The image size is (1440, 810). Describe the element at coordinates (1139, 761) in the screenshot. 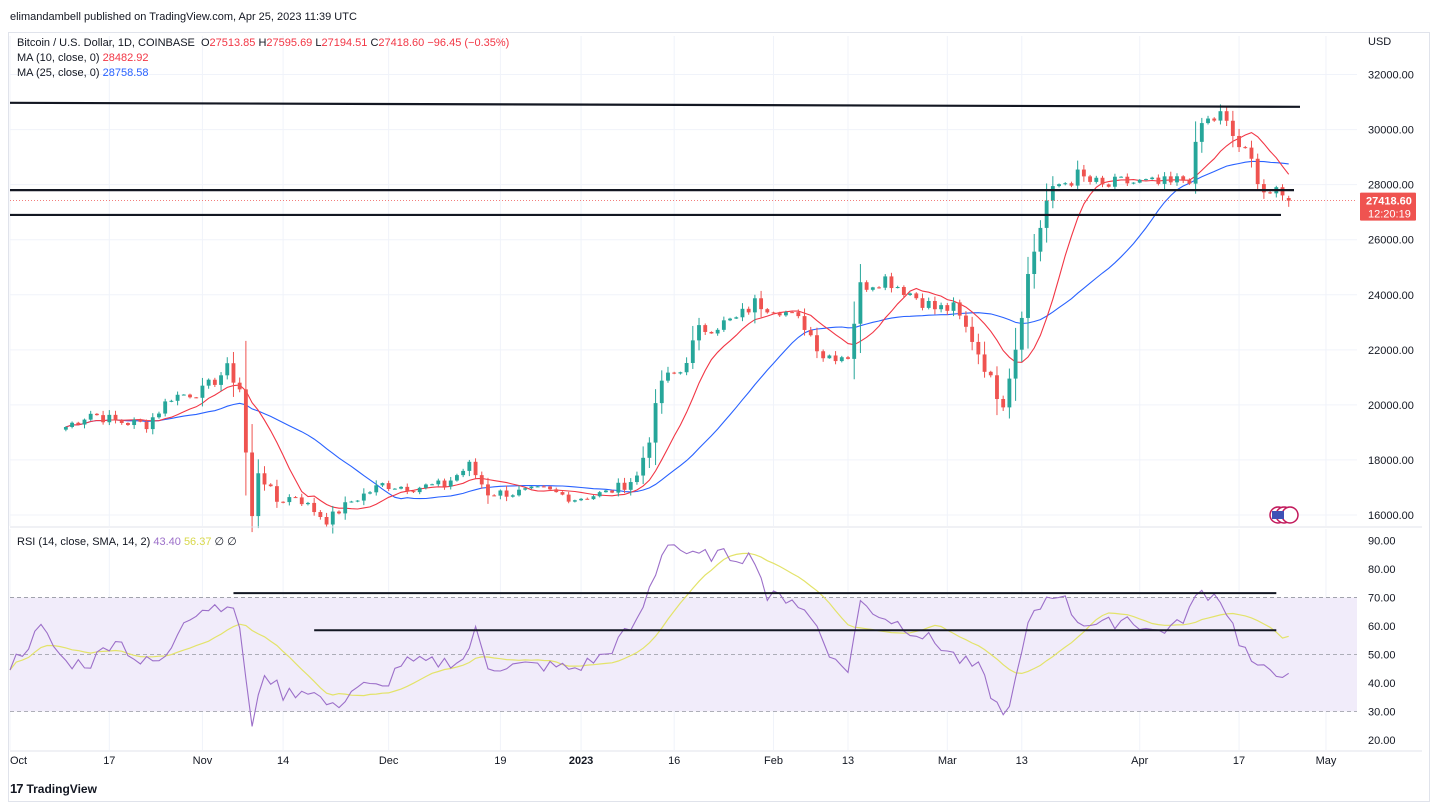

I see `time-tick-label: Apr` at that location.